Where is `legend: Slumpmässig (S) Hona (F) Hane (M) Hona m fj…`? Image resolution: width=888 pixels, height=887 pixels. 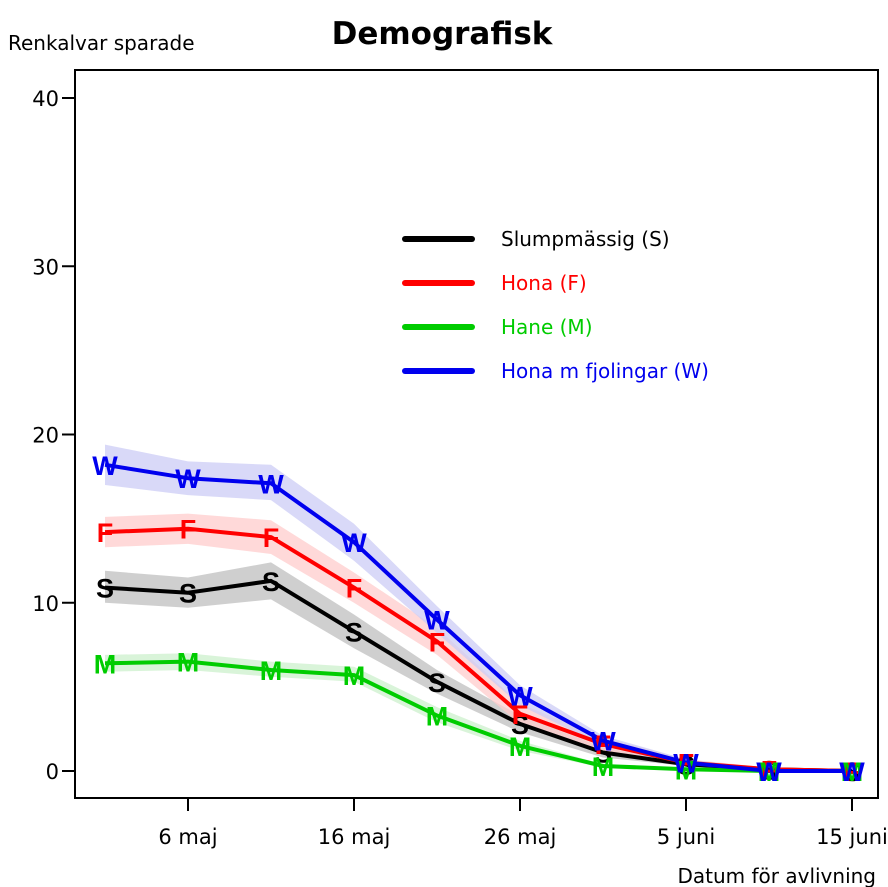
legend: Slumpmässig (S) Hona (F) Hane (M) Hona m fj… is located at coordinates (555, 305).